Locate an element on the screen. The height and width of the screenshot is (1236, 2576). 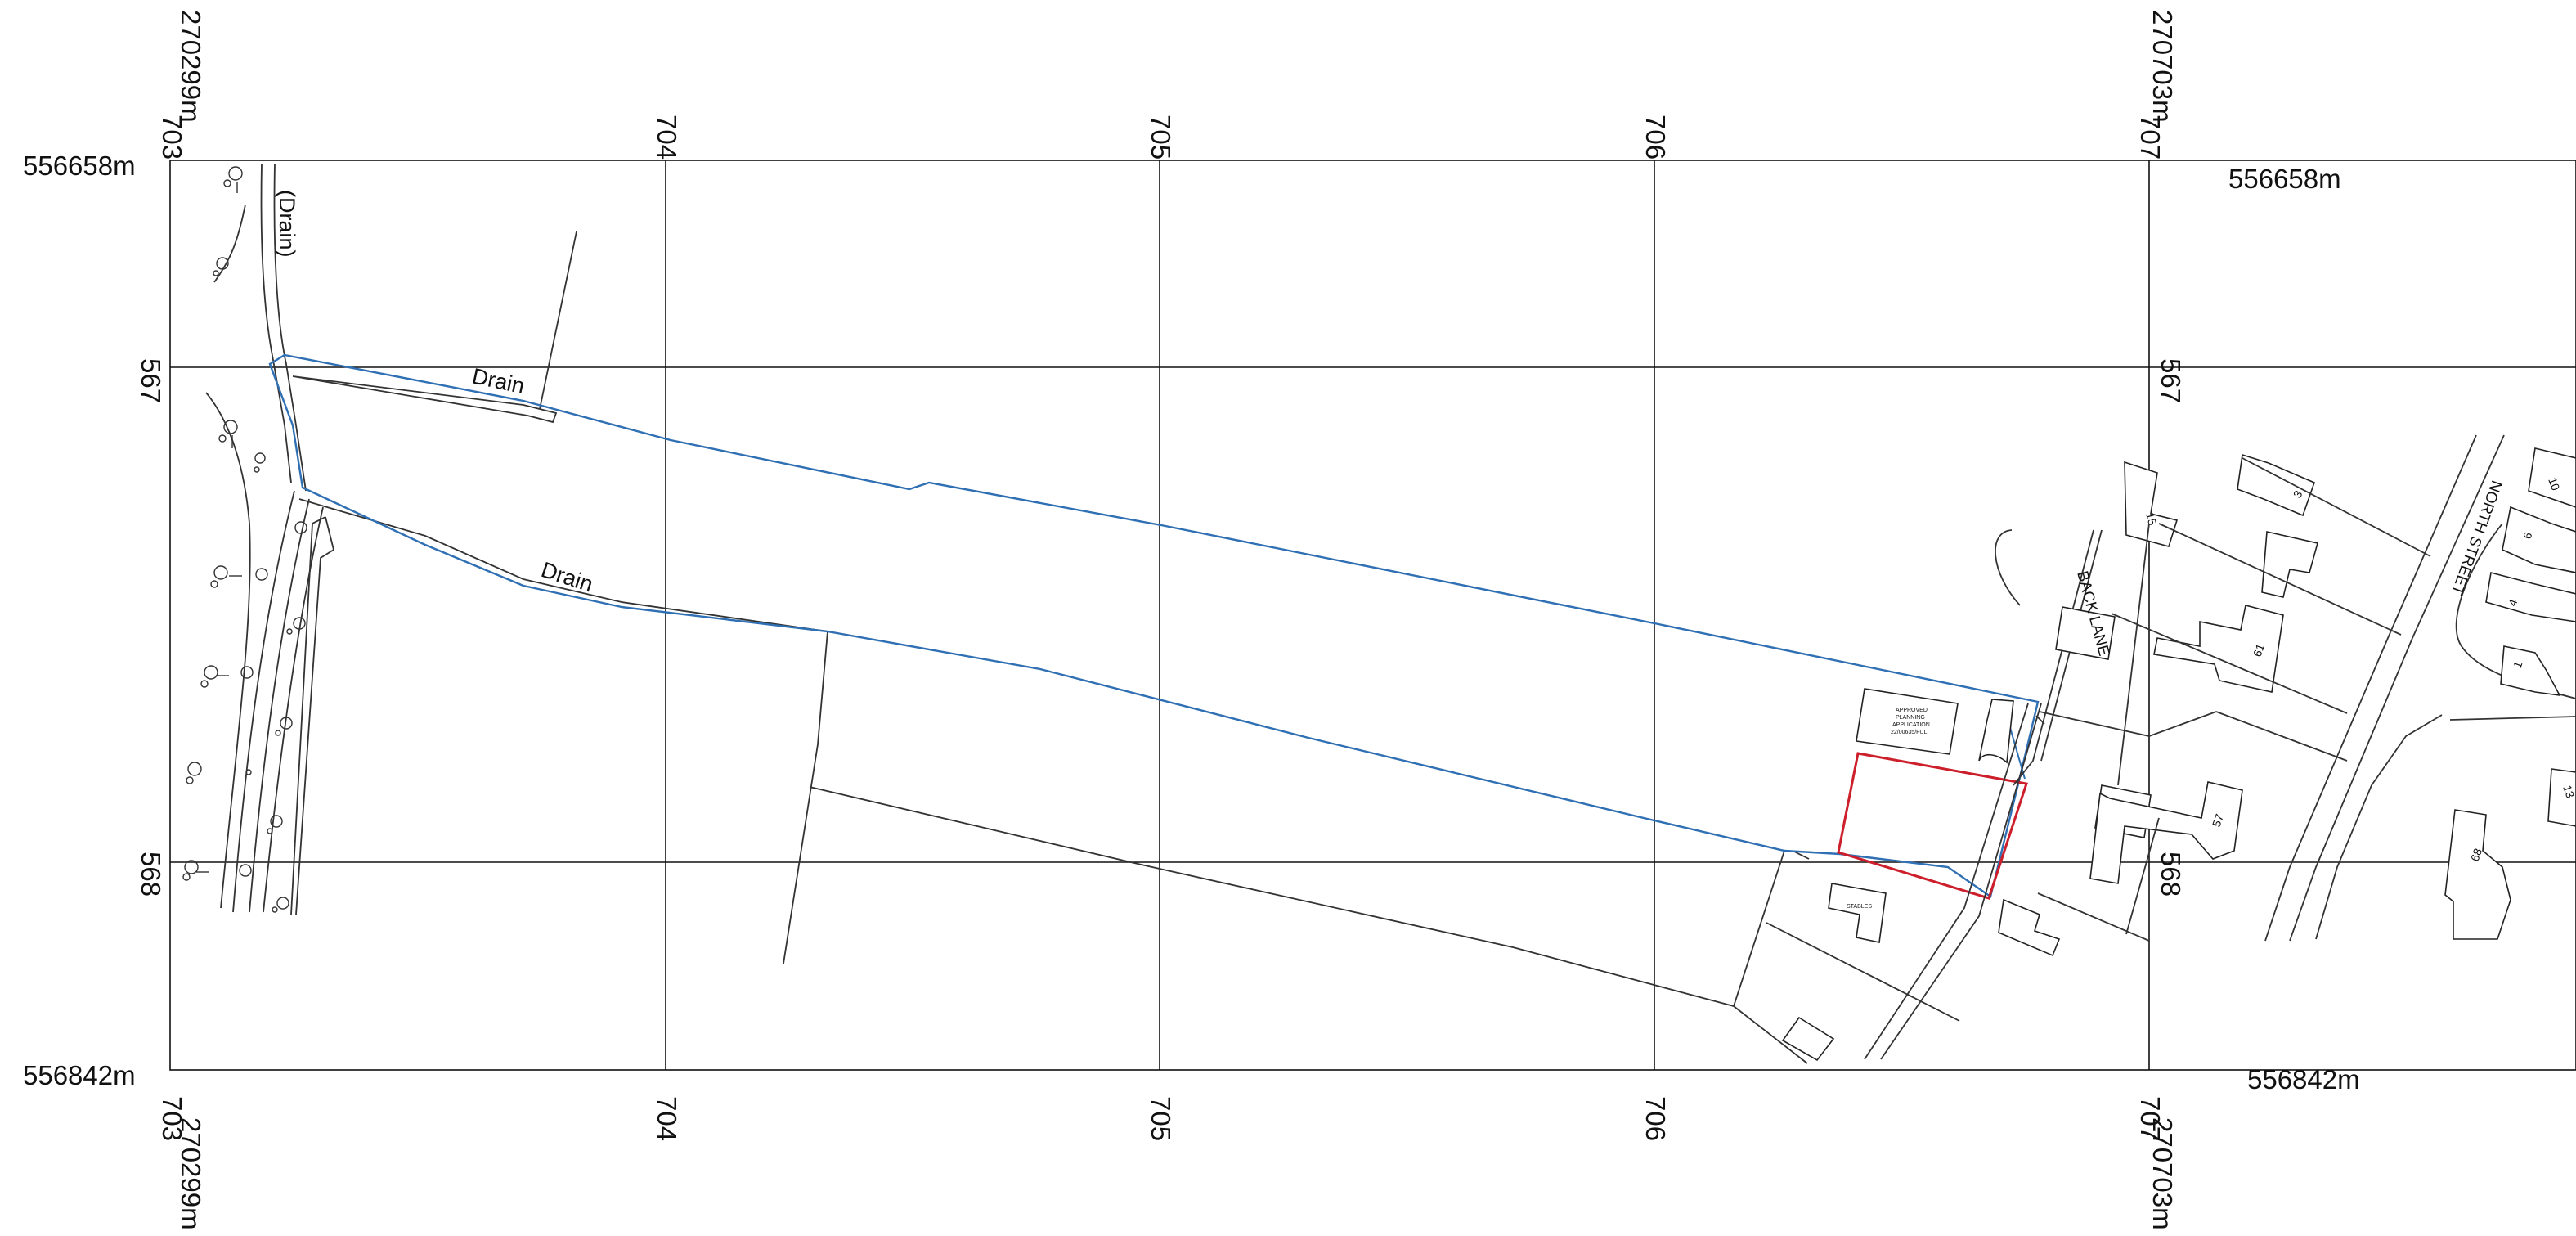
top-right-northing: 556658m is located at coordinates (2284, 179).